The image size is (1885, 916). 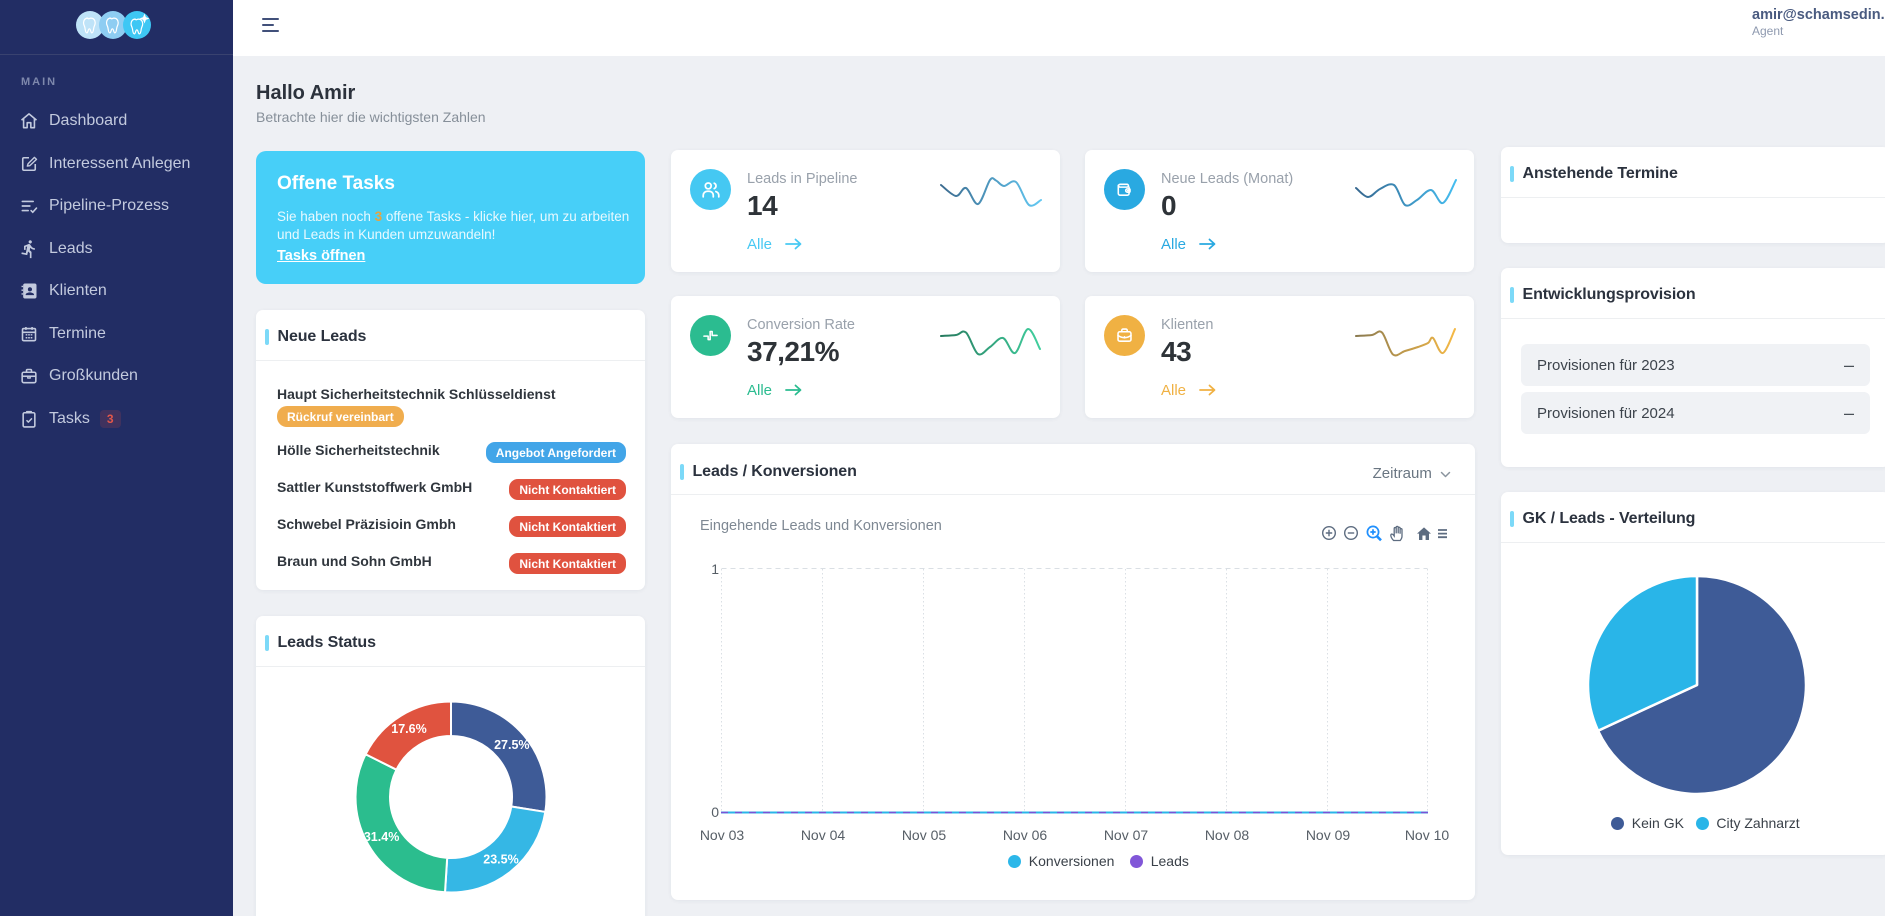 I want to click on svg-text: 31.4%, so click(x=381, y=837).